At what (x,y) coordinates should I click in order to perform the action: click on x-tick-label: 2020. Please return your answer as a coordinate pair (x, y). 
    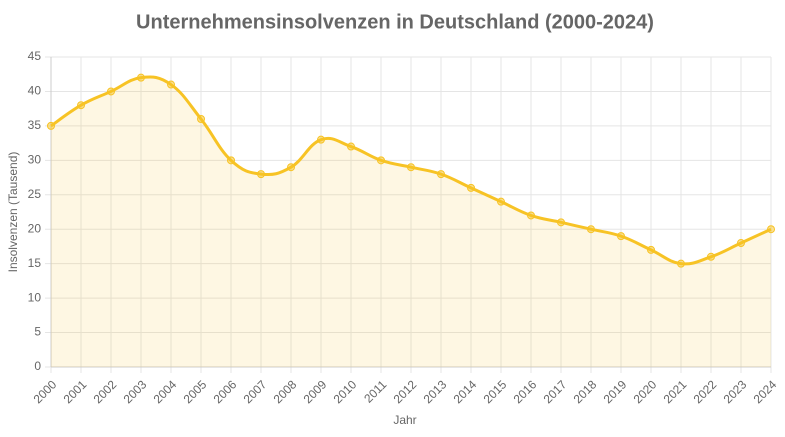
    Looking at the image, I should click on (645, 391).